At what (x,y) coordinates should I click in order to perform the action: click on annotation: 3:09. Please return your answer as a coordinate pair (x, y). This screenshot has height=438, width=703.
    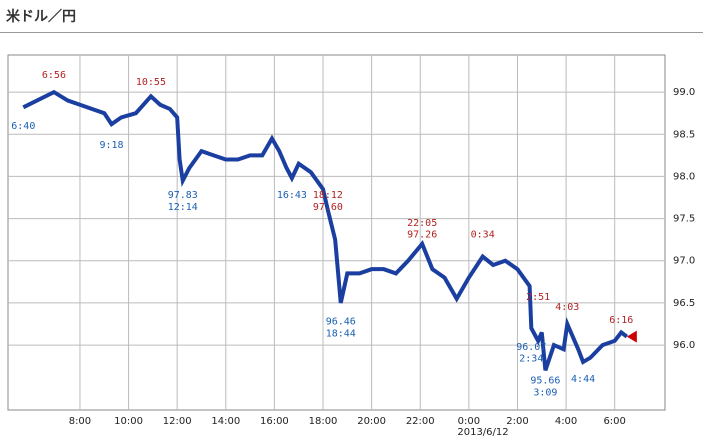
    Looking at the image, I should click on (545, 392).